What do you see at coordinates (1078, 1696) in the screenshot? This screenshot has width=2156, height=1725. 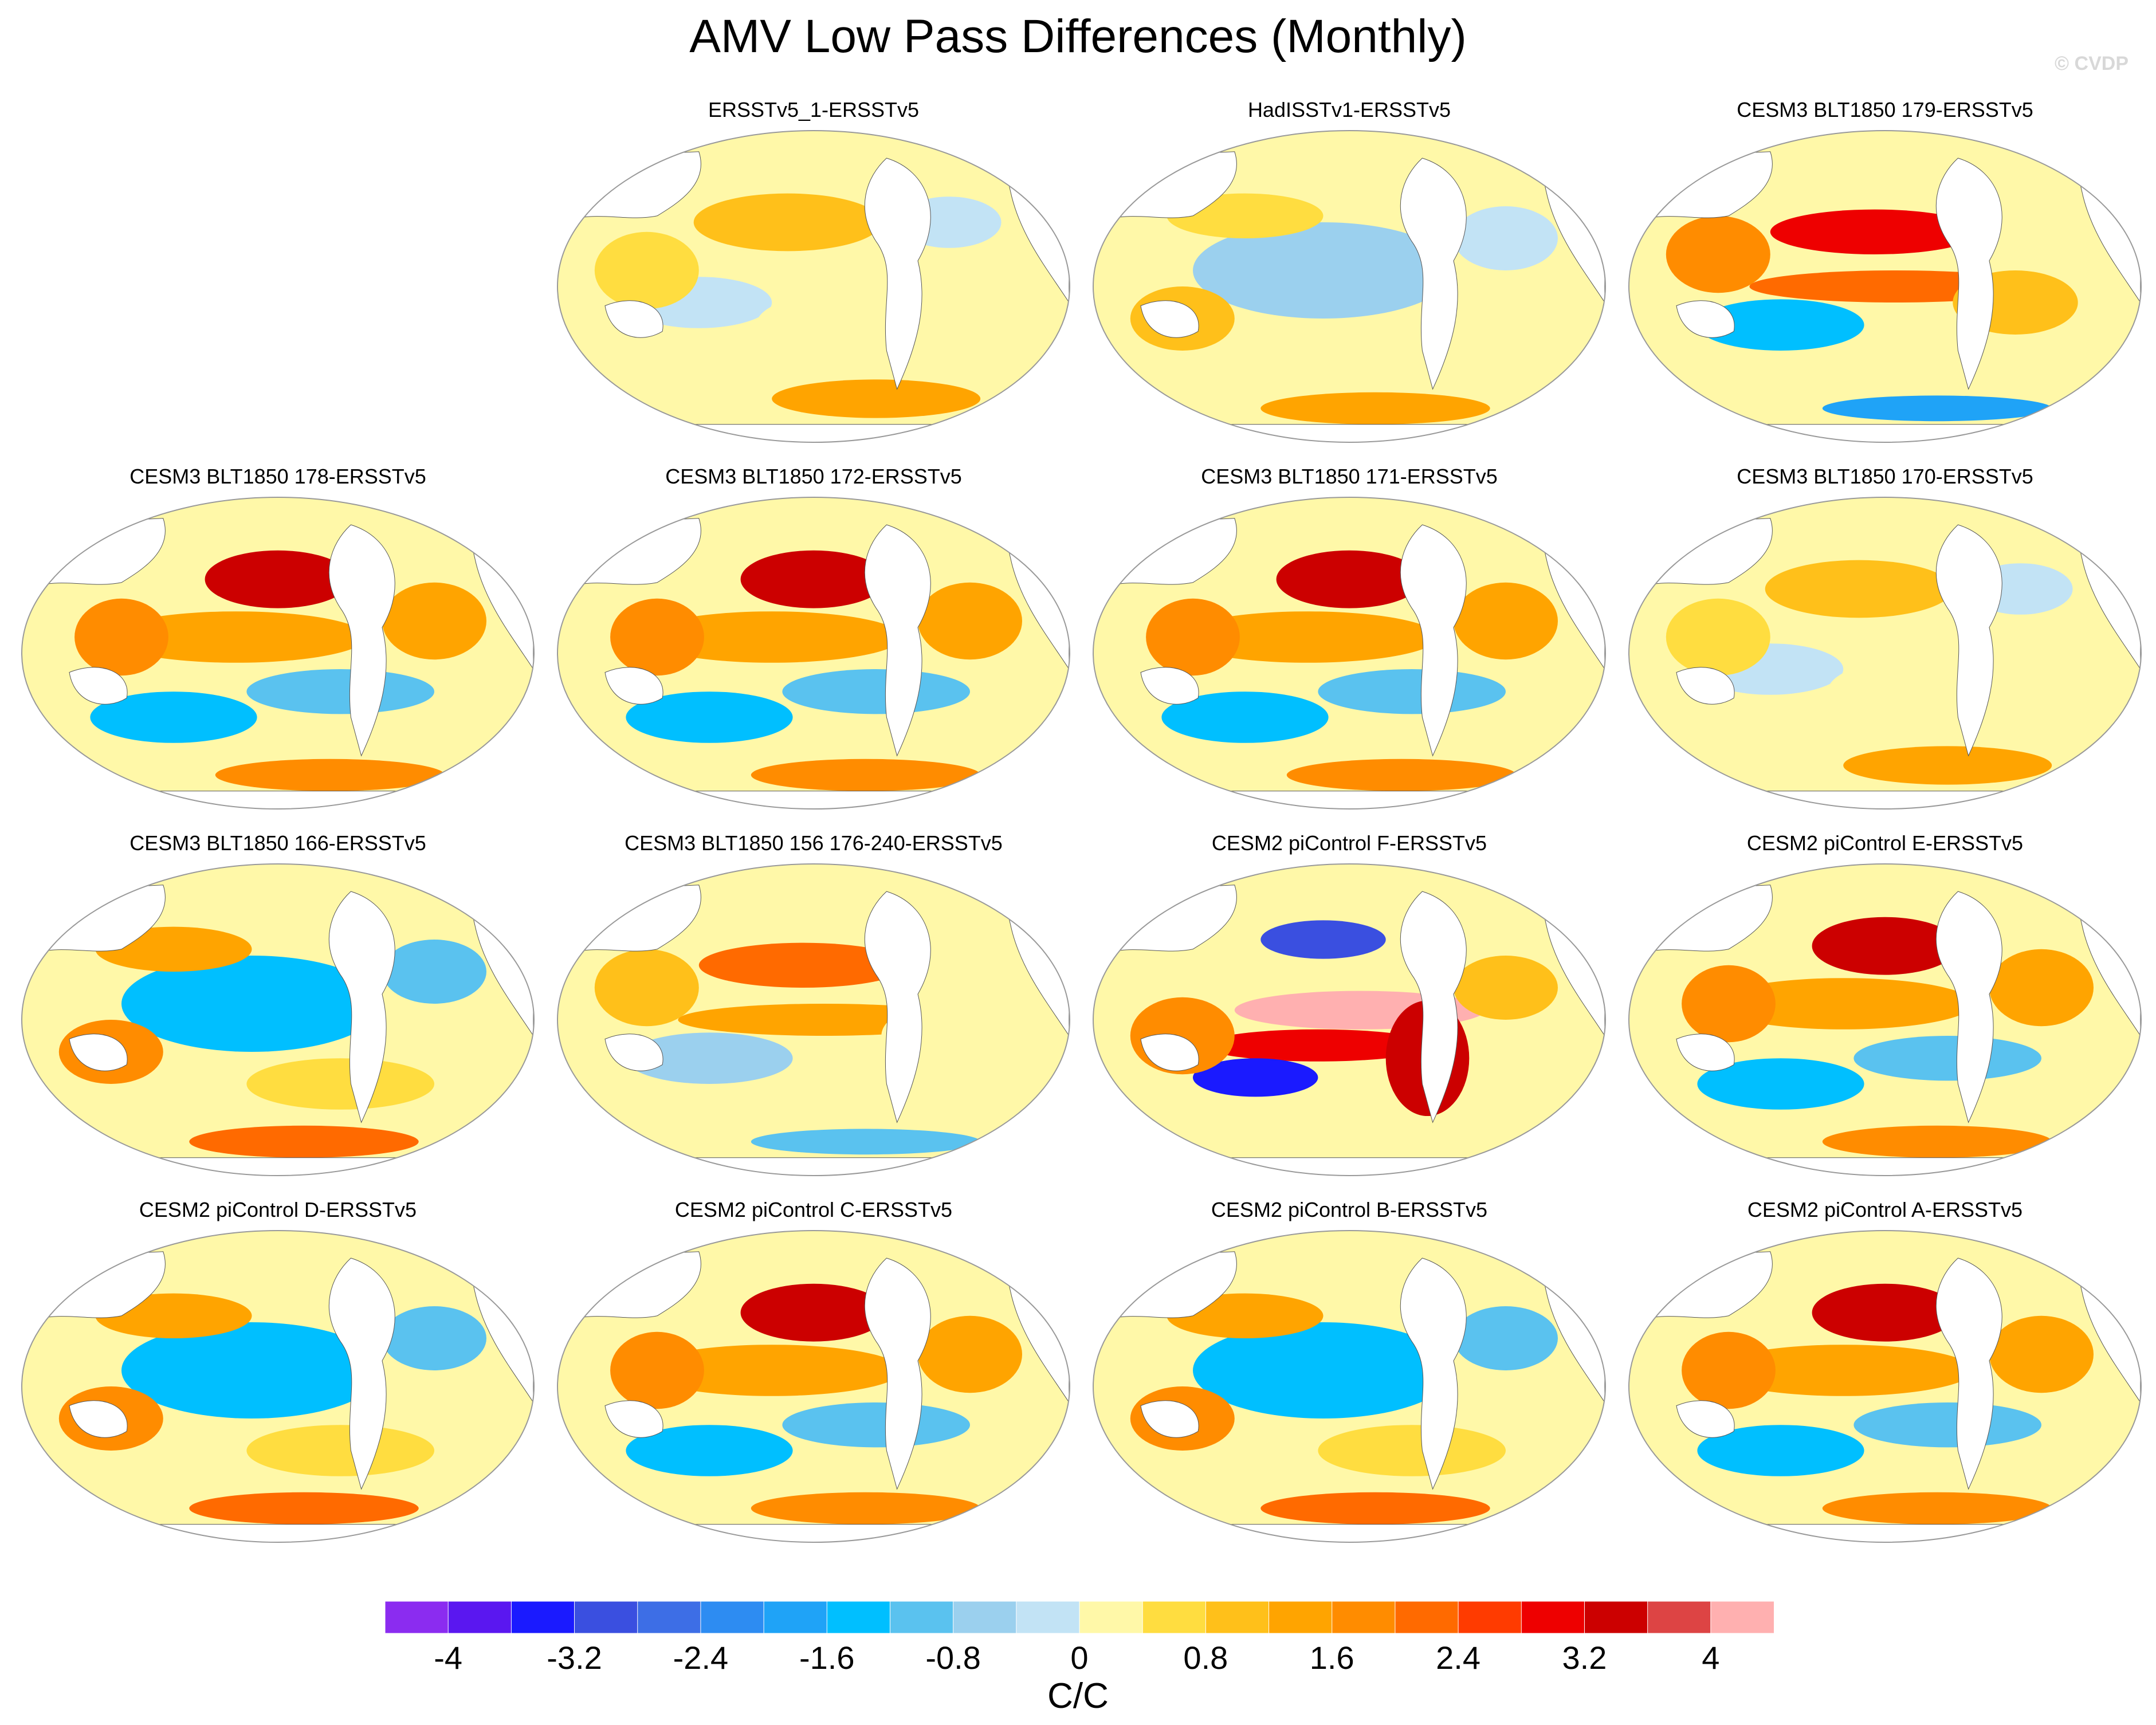 I see `colorbar-units: C/C` at bounding box center [1078, 1696].